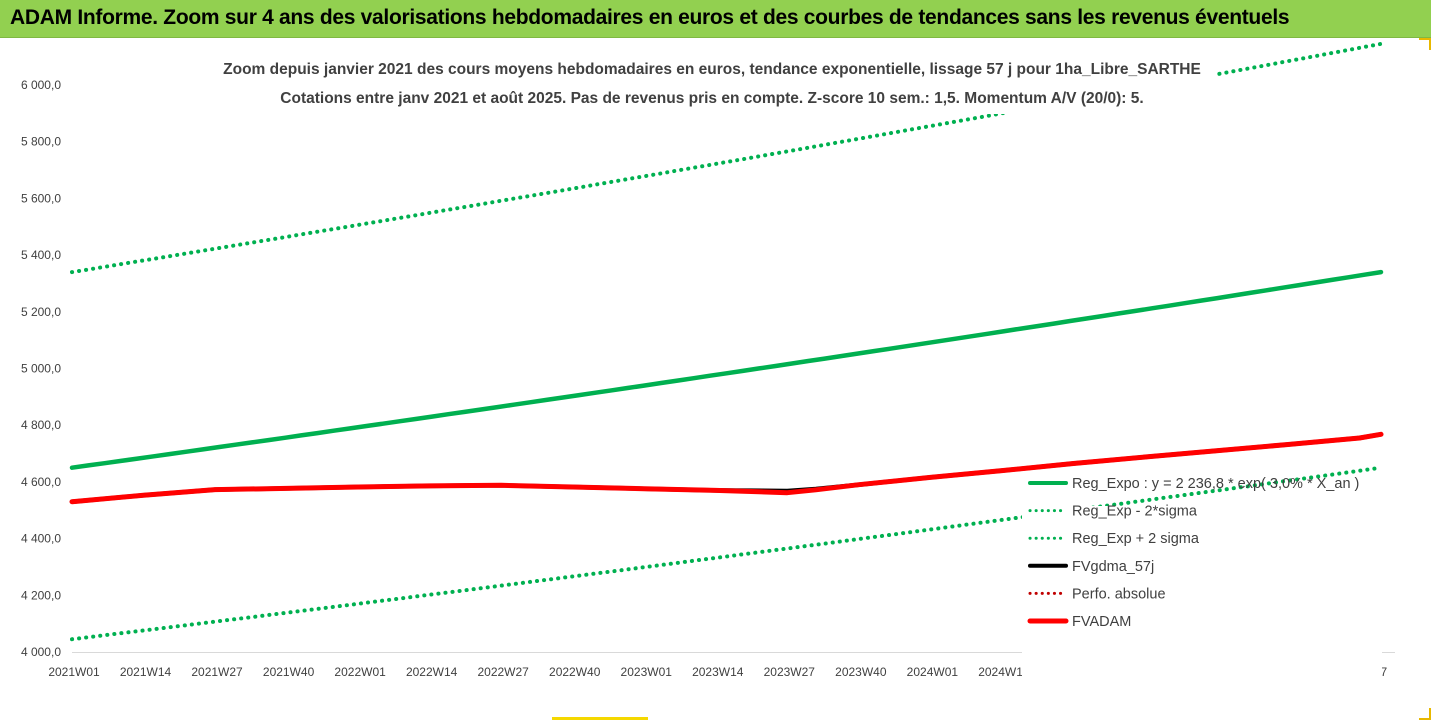  I want to click on y-tick-label: 5 400,0, so click(41, 255).